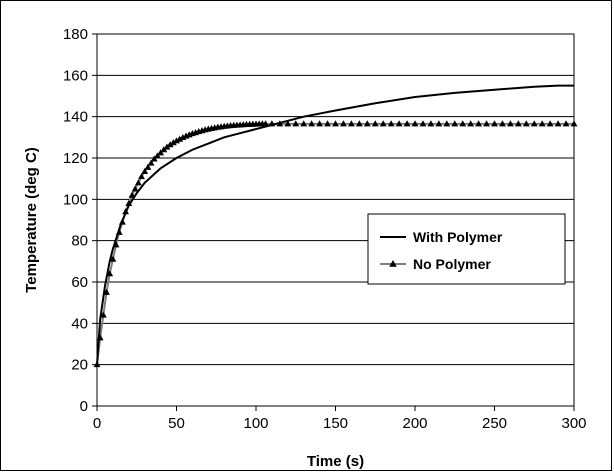 This screenshot has width=614, height=473. Describe the element at coordinates (452, 264) in the screenshot. I see `legend-label-no-polymer: No Polymer` at that location.